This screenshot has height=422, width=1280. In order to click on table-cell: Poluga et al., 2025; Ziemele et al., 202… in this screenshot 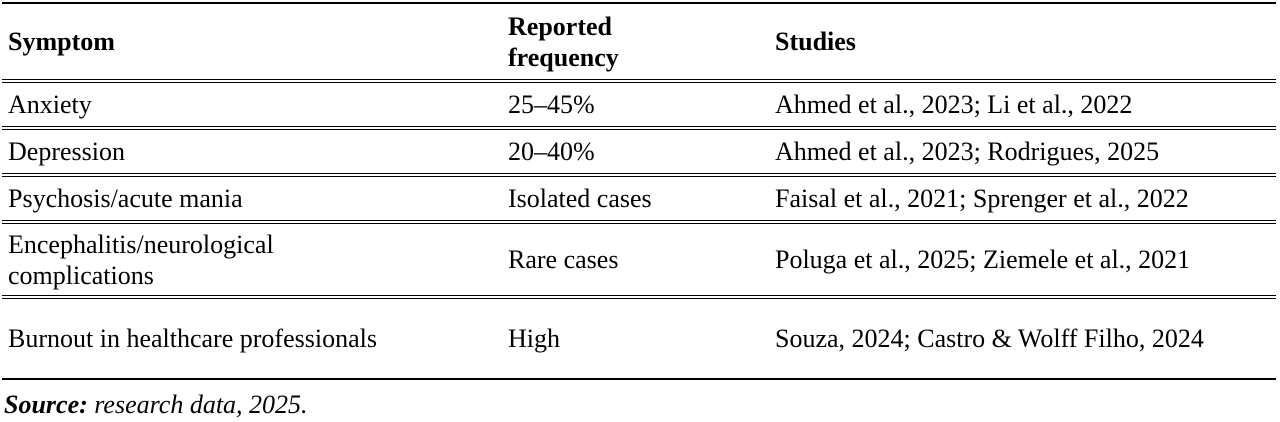, I will do `click(983, 259)`.